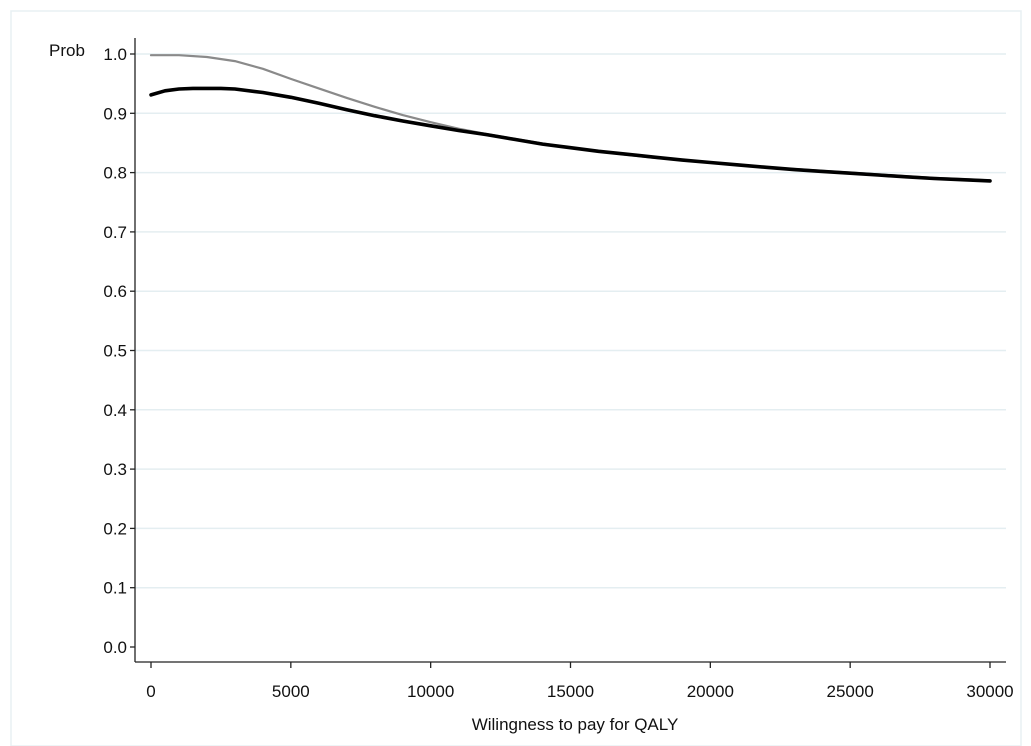 This screenshot has height=746, width=1031. What do you see at coordinates (115, 232) in the screenshot?
I see `y-tick-label: 0.7` at bounding box center [115, 232].